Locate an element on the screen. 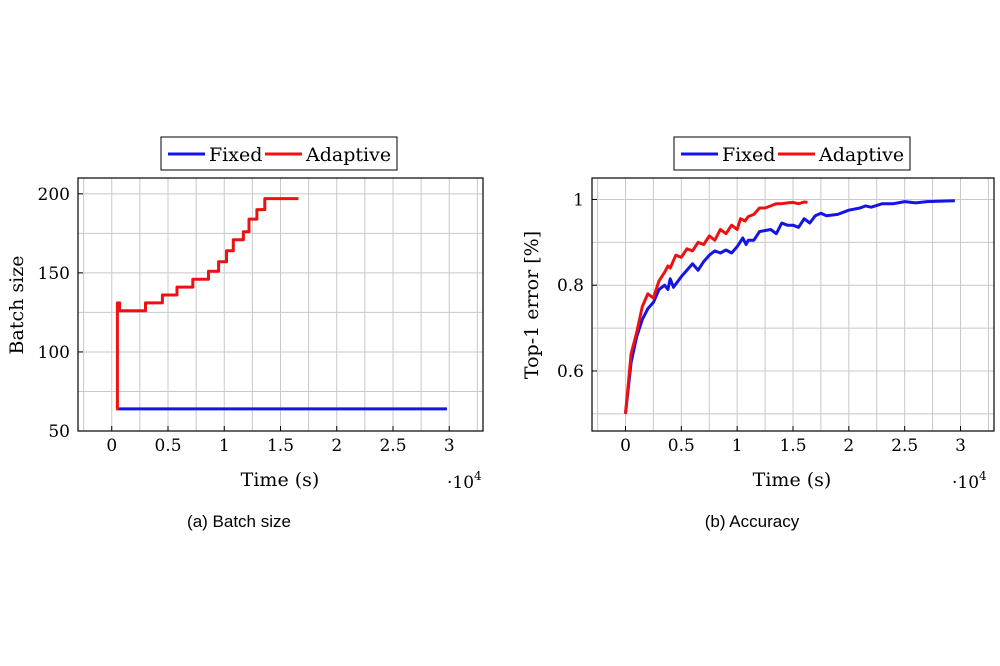  y-tick-label: 1 is located at coordinates (578, 200).